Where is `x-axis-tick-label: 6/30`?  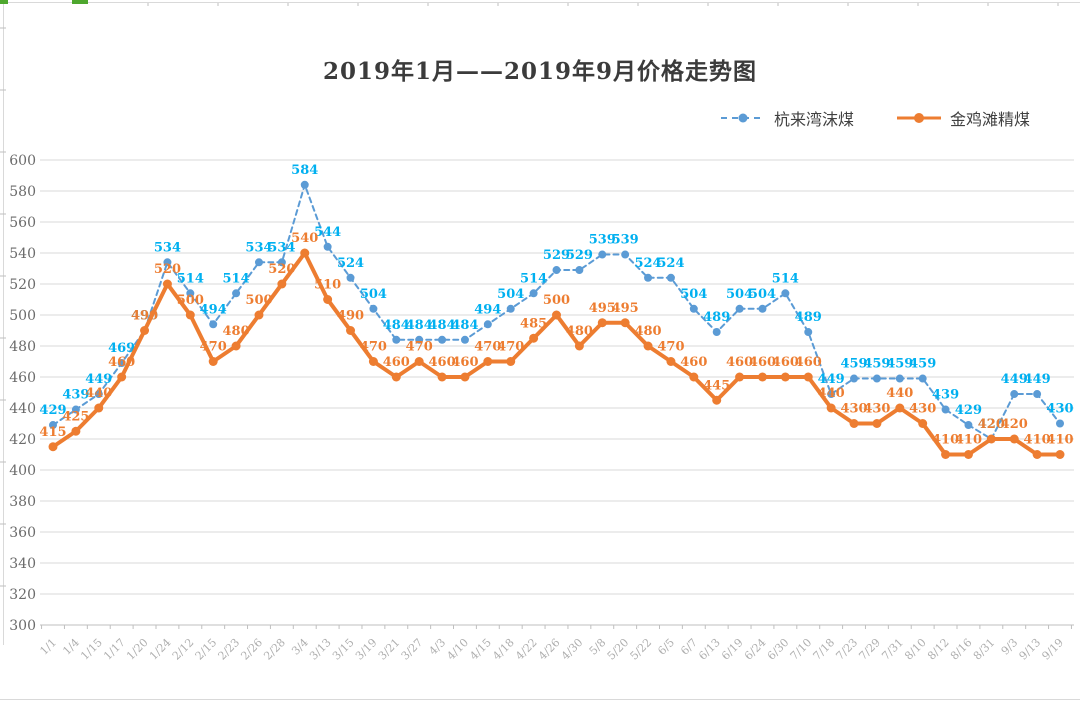 x-axis-tick-label: 6/30 is located at coordinates (778, 649).